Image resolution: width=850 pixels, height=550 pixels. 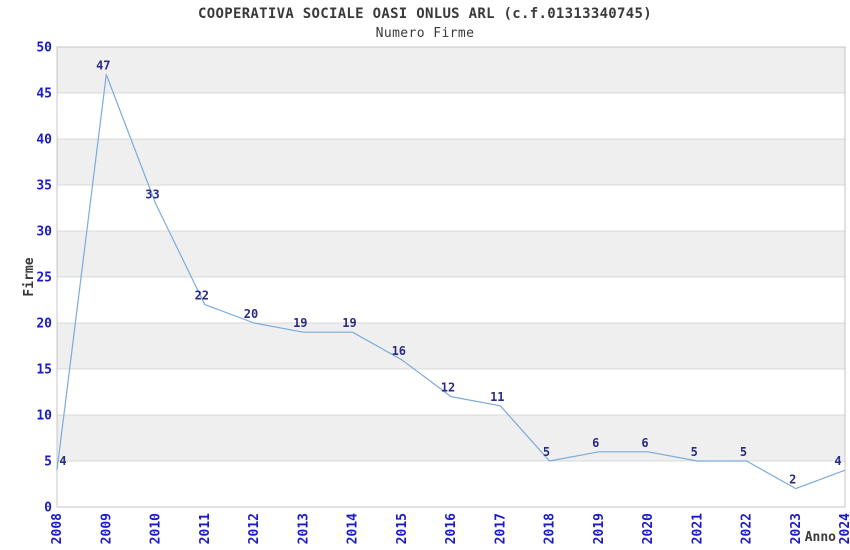 I want to click on x-tick-label: 2017, so click(x=500, y=528).